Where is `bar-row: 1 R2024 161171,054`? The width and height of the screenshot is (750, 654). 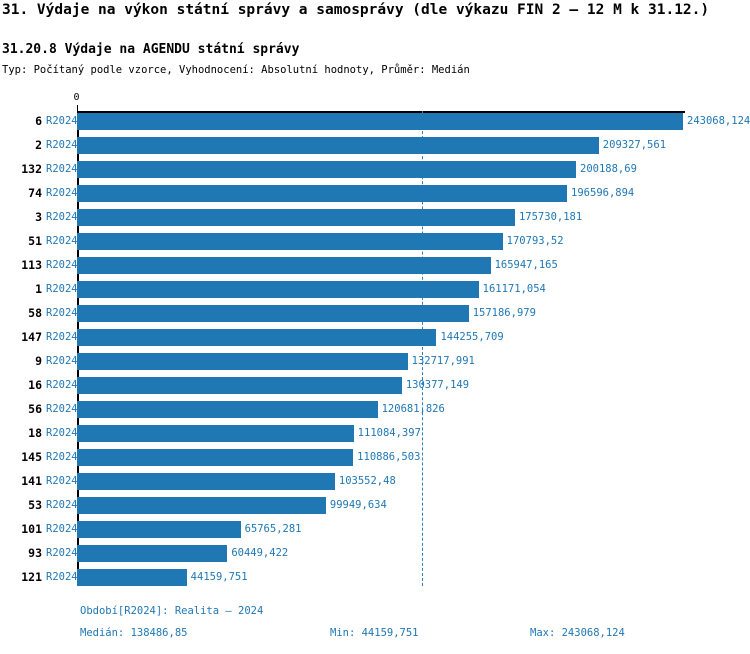
bar-row: 1 R2024 161171,054 is located at coordinates (375, 289).